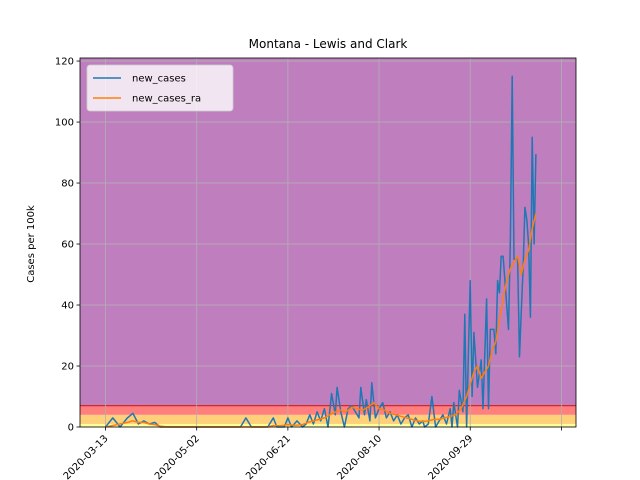 This screenshot has height=480, width=640. I want to click on x-tick-label-2: 2020-06-21, so click(268, 456).